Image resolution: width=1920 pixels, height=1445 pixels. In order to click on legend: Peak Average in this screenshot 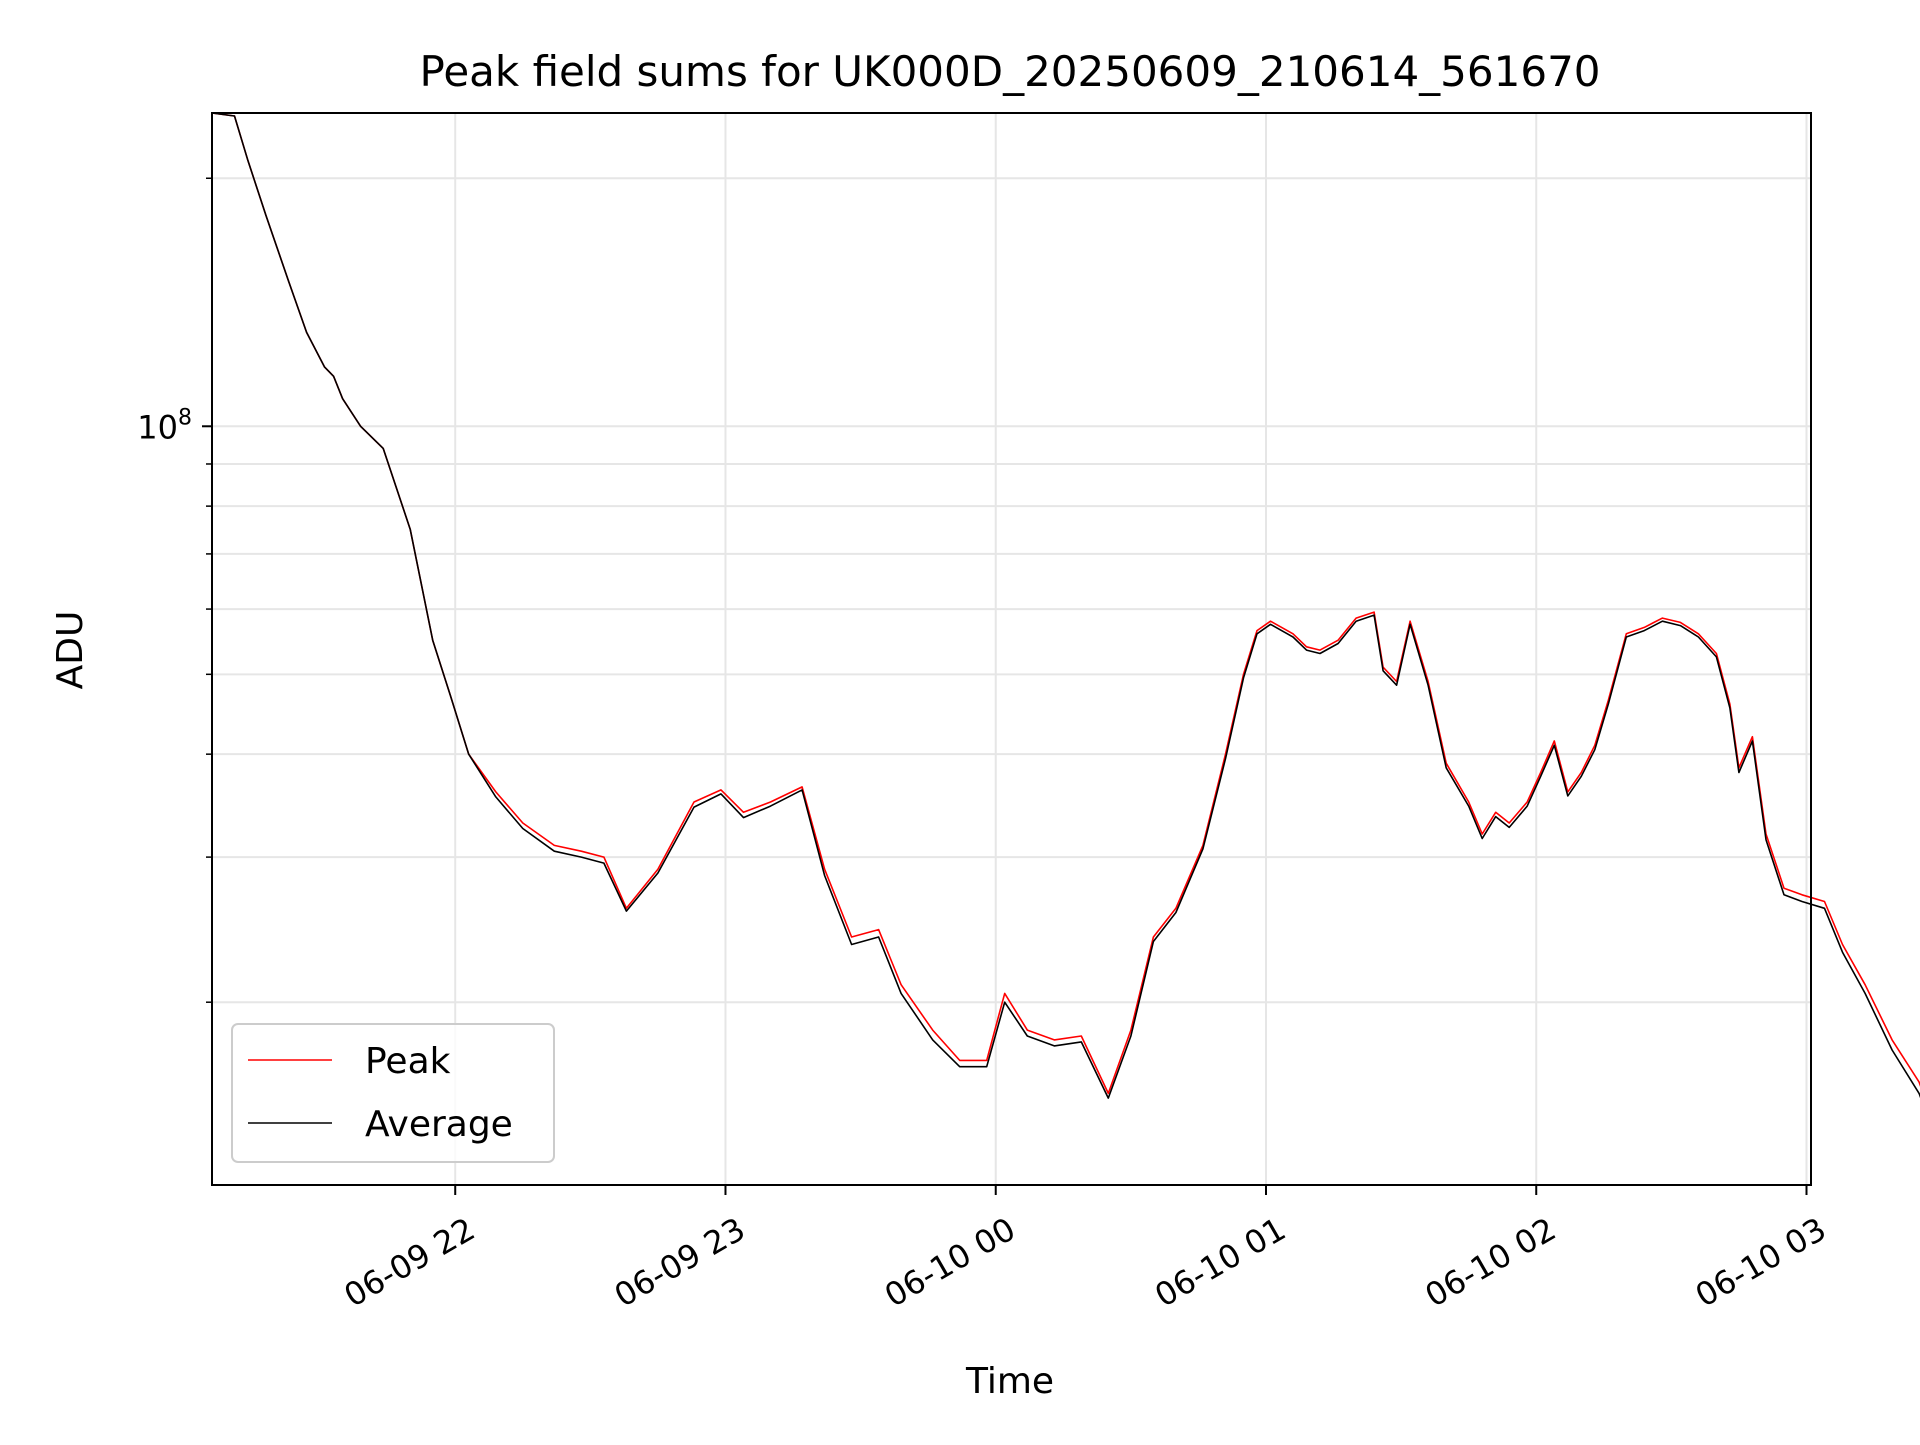, I will do `click(393, 1093)`.